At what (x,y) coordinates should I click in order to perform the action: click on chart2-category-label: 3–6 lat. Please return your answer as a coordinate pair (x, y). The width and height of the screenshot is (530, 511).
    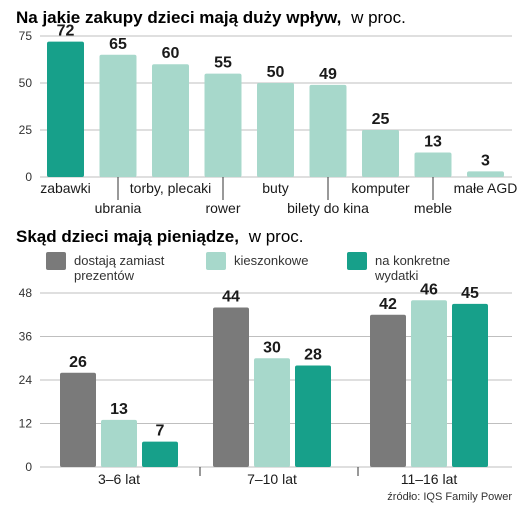
    Looking at the image, I should click on (119, 479).